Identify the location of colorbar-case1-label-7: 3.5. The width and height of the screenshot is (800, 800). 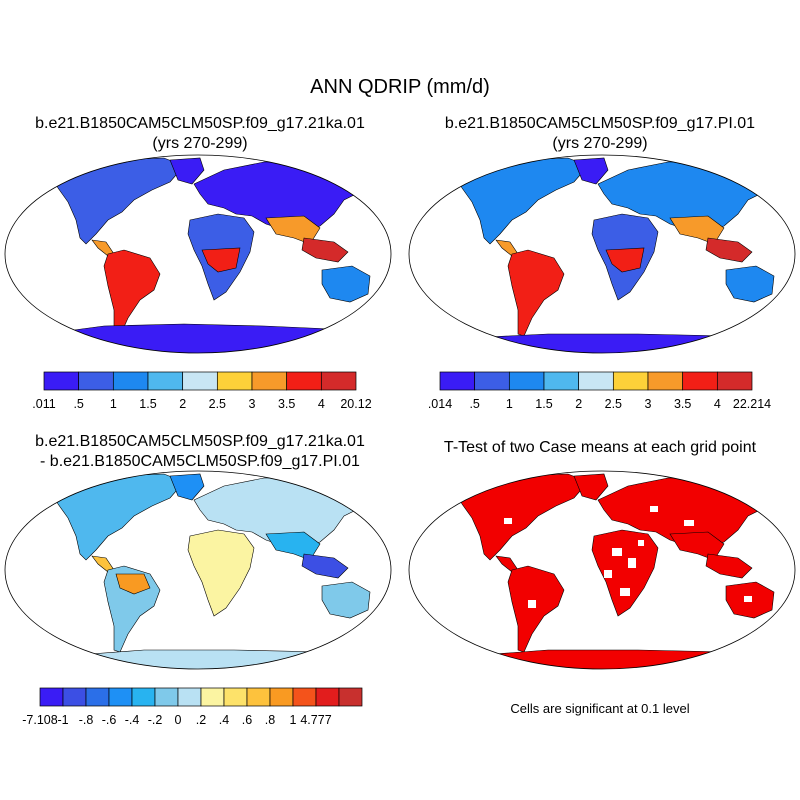
(286, 404).